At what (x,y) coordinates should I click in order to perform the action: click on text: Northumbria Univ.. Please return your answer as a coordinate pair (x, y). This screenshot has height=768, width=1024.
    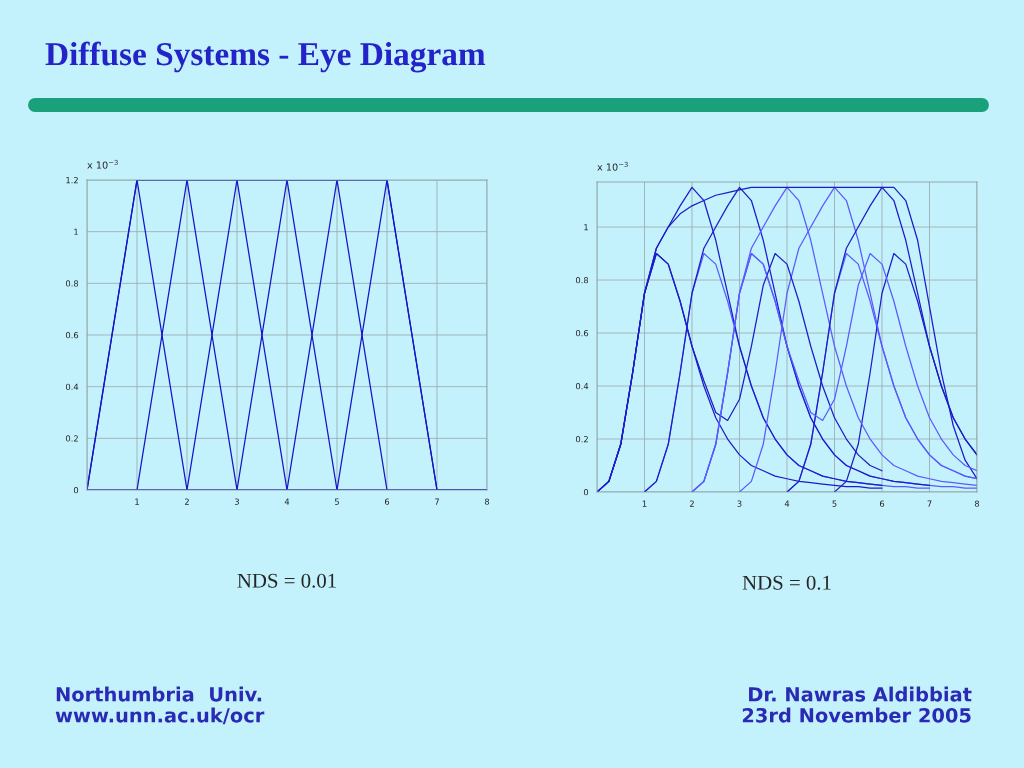
    Looking at the image, I should click on (159, 694).